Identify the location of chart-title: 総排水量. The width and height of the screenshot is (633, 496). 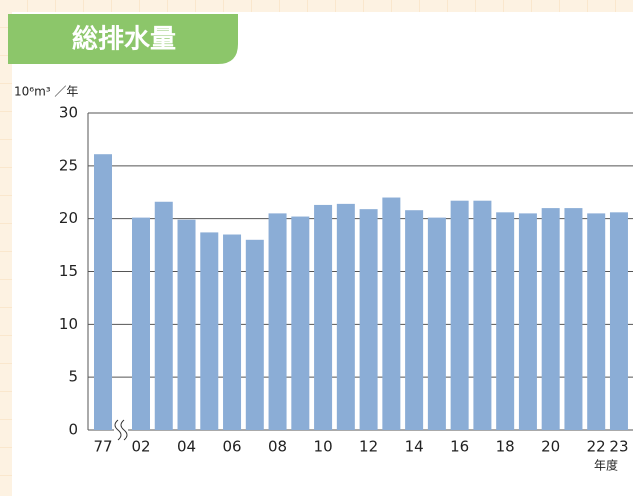
(124, 39).